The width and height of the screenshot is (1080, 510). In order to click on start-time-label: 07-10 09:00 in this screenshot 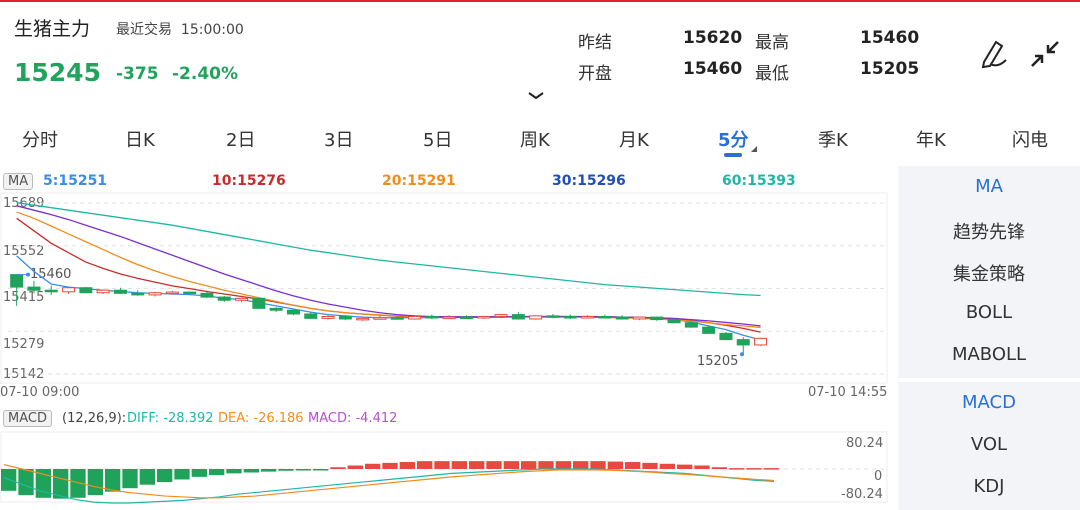, I will do `click(40, 392)`.